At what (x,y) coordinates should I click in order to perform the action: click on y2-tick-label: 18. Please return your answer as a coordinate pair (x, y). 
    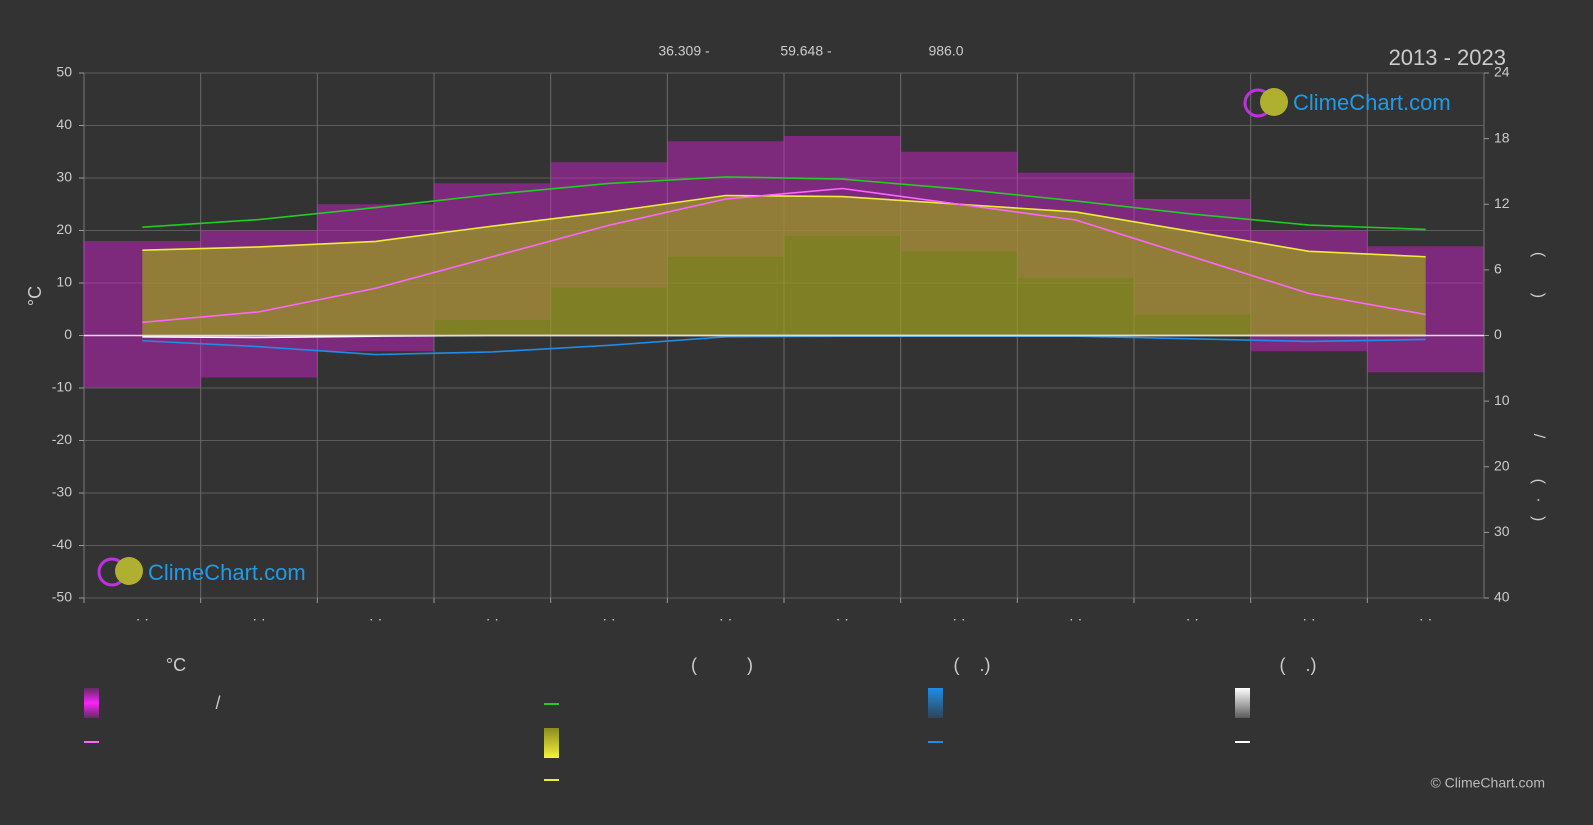
    Looking at the image, I should click on (1502, 137).